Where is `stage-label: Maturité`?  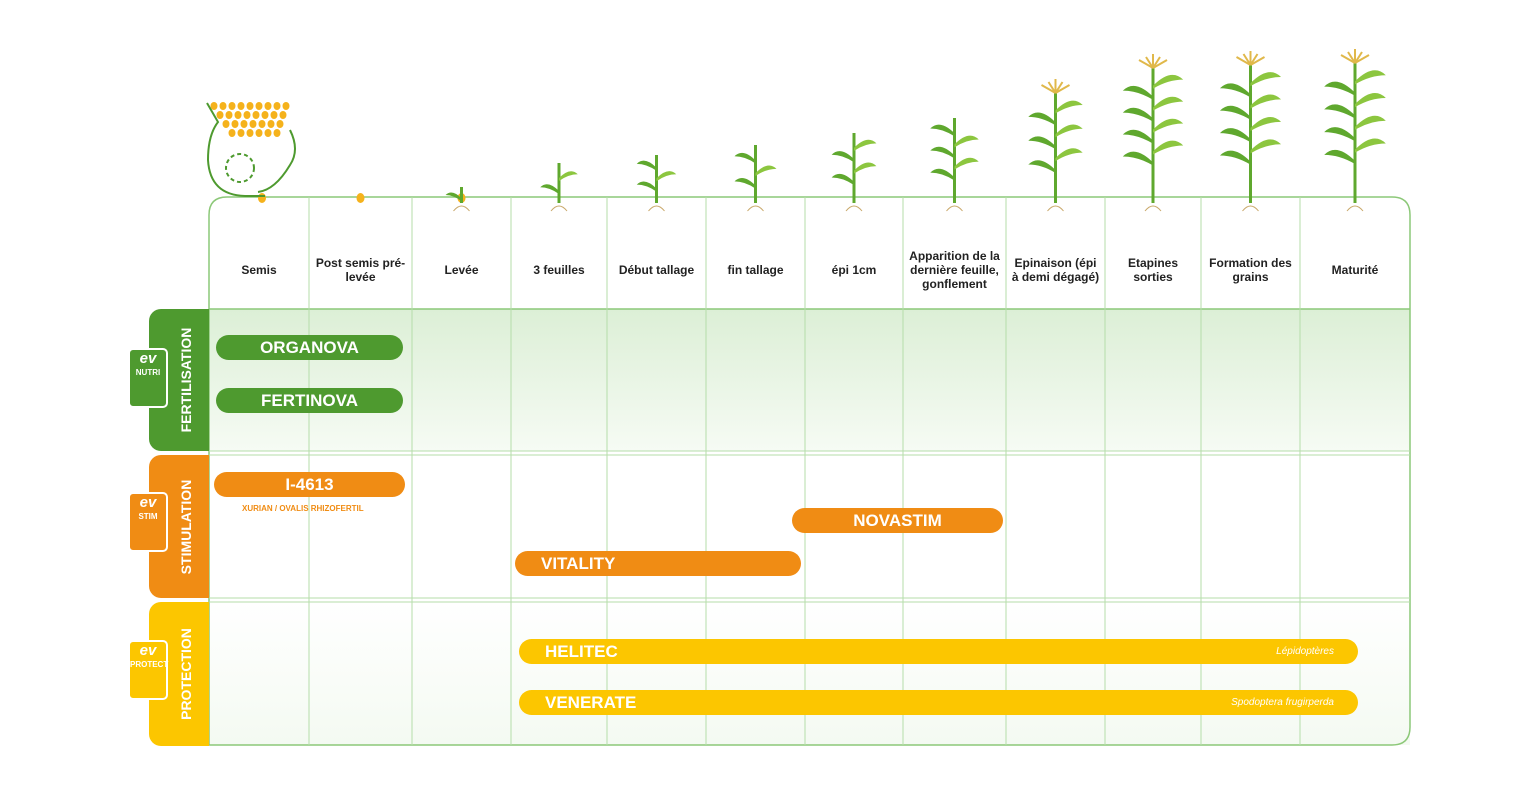 stage-label: Maturité is located at coordinates (1355, 270).